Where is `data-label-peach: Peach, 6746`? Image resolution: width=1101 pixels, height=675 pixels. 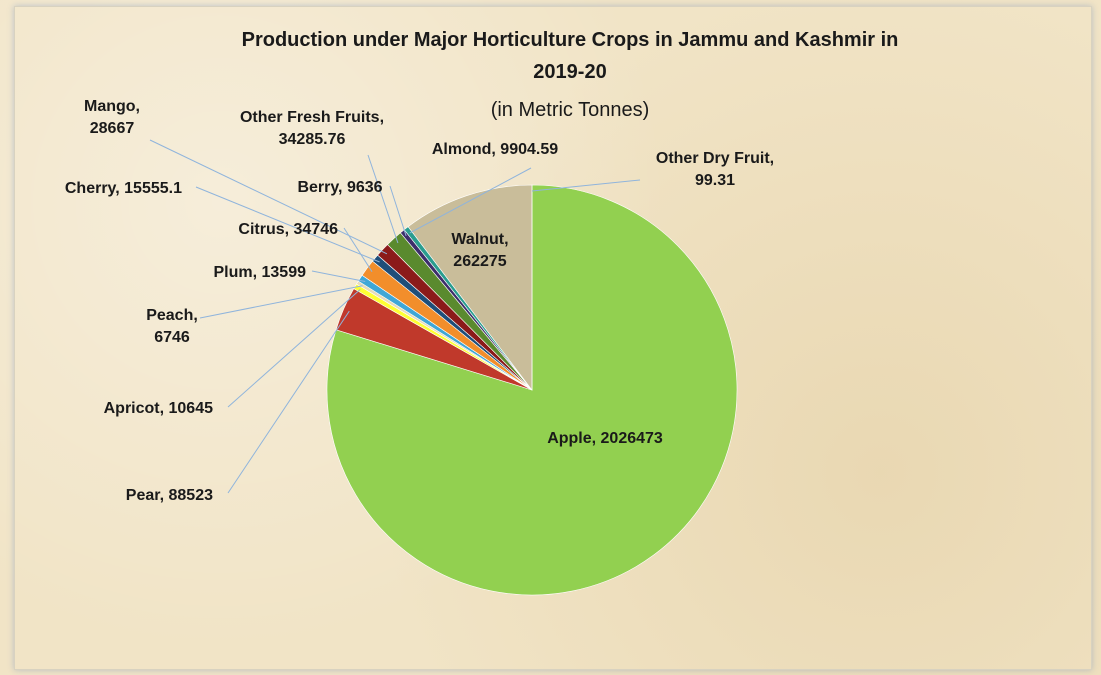
data-label-peach: Peach, 6746 is located at coordinates (172, 326).